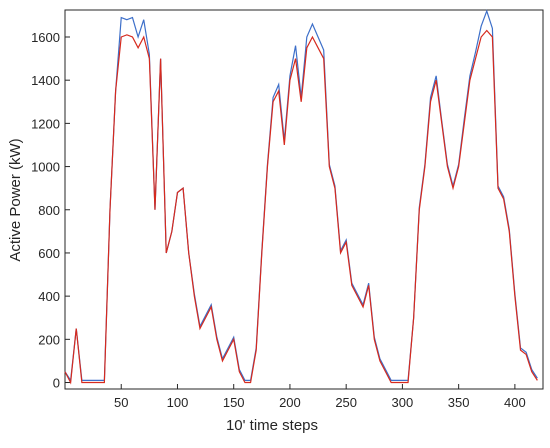 Image resolution: width=550 pixels, height=448 pixels. I want to click on y-tick-label: 0, so click(56, 383).